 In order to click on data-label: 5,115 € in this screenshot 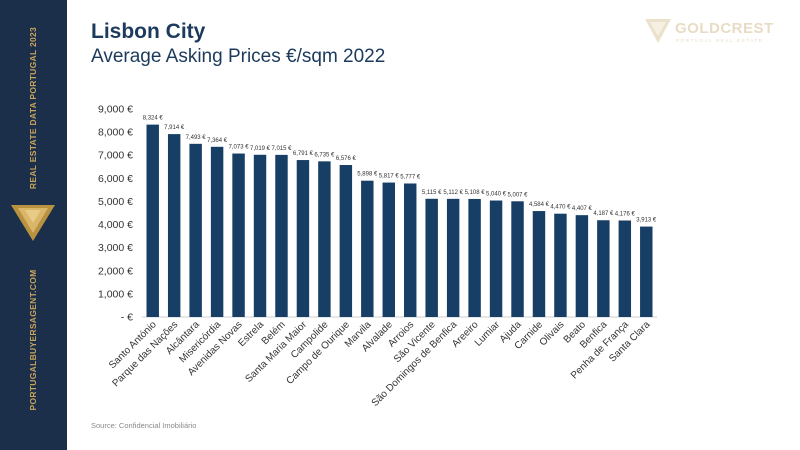, I will do `click(432, 193)`.